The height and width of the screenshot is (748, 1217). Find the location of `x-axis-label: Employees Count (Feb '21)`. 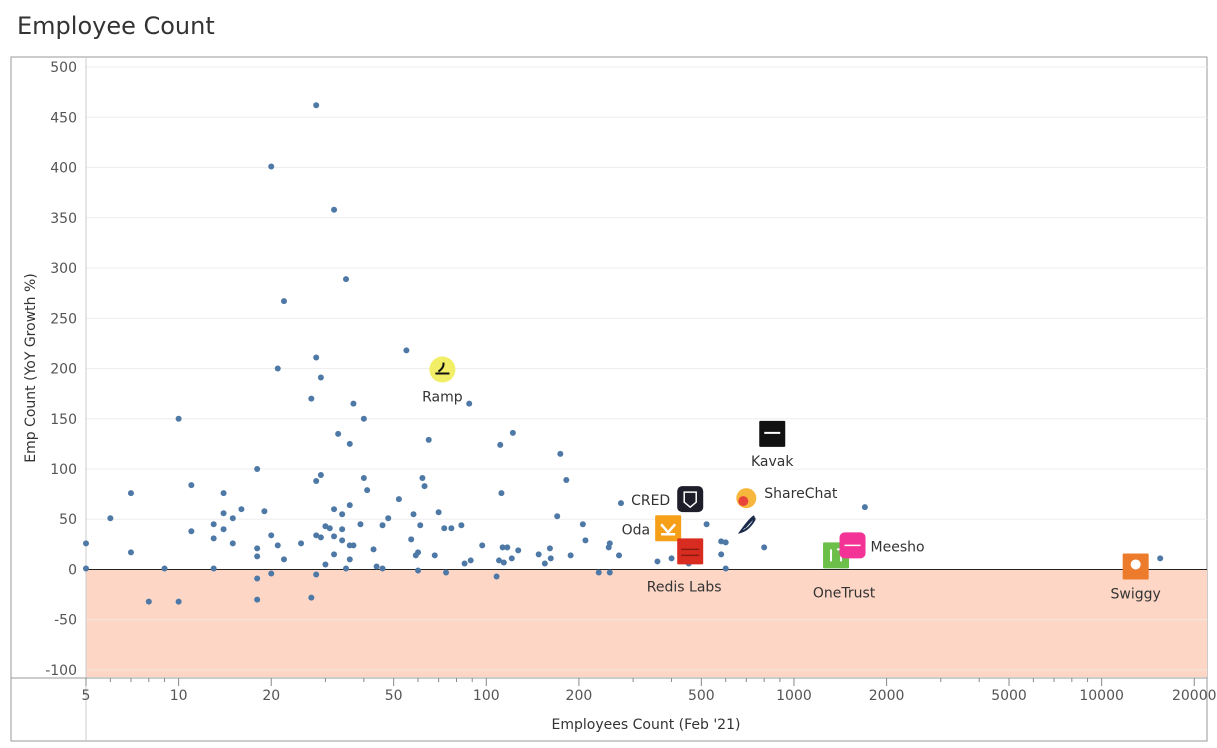

x-axis-label: Employees Count (Feb '21) is located at coordinates (646, 725).